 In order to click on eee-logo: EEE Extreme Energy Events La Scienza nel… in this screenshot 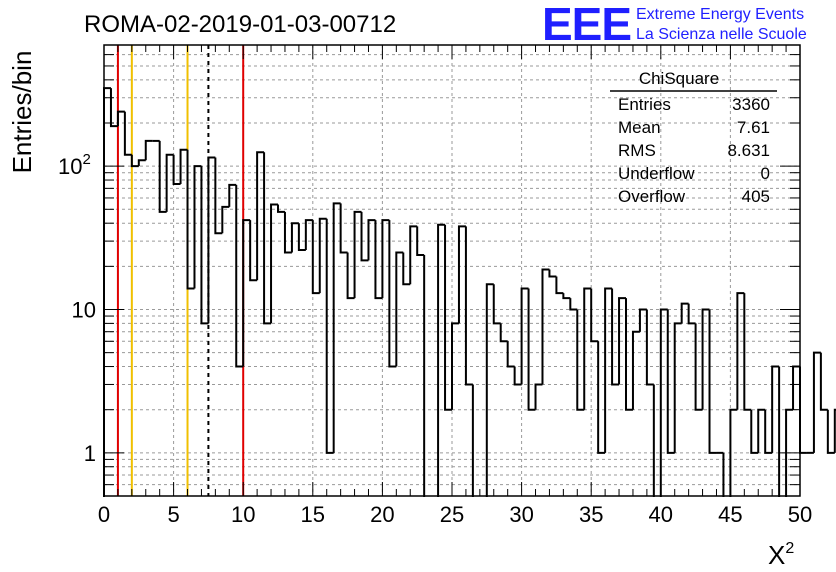, I will do `click(674, 25)`.